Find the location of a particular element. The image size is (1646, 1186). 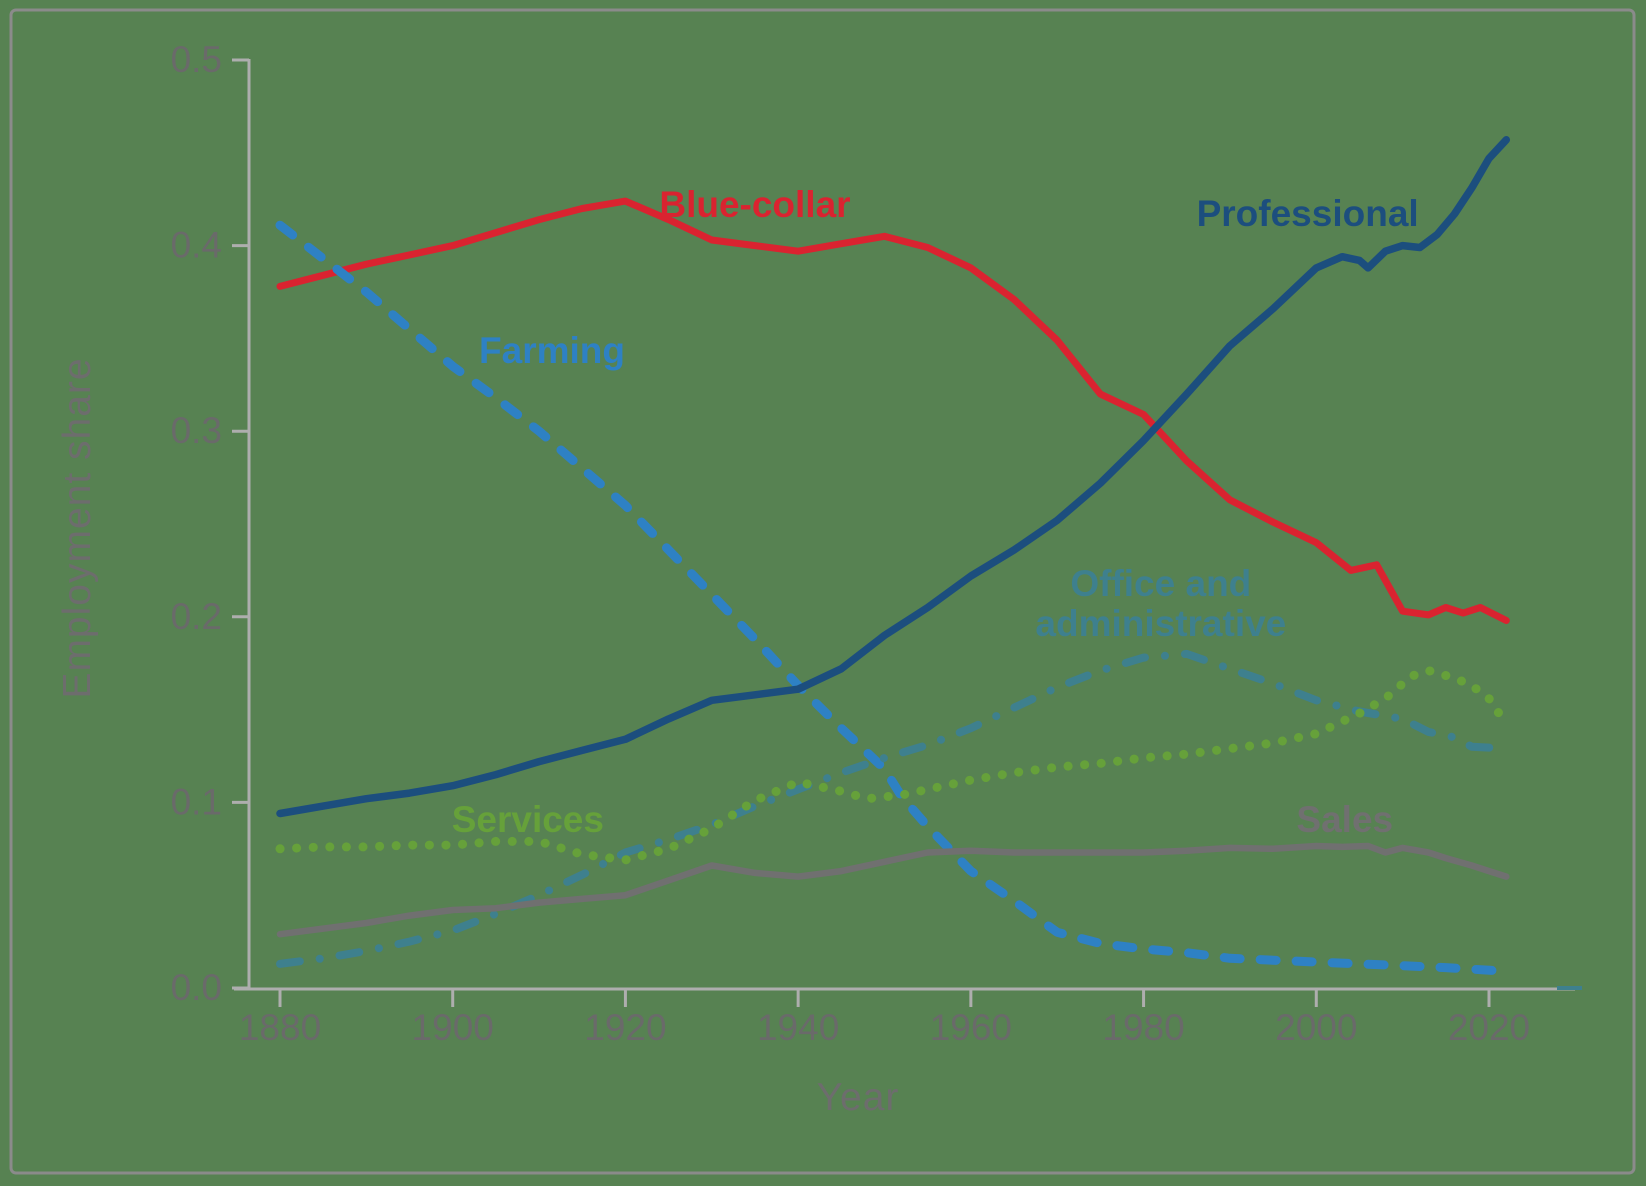

series-label-services: Services is located at coordinates (527, 820).